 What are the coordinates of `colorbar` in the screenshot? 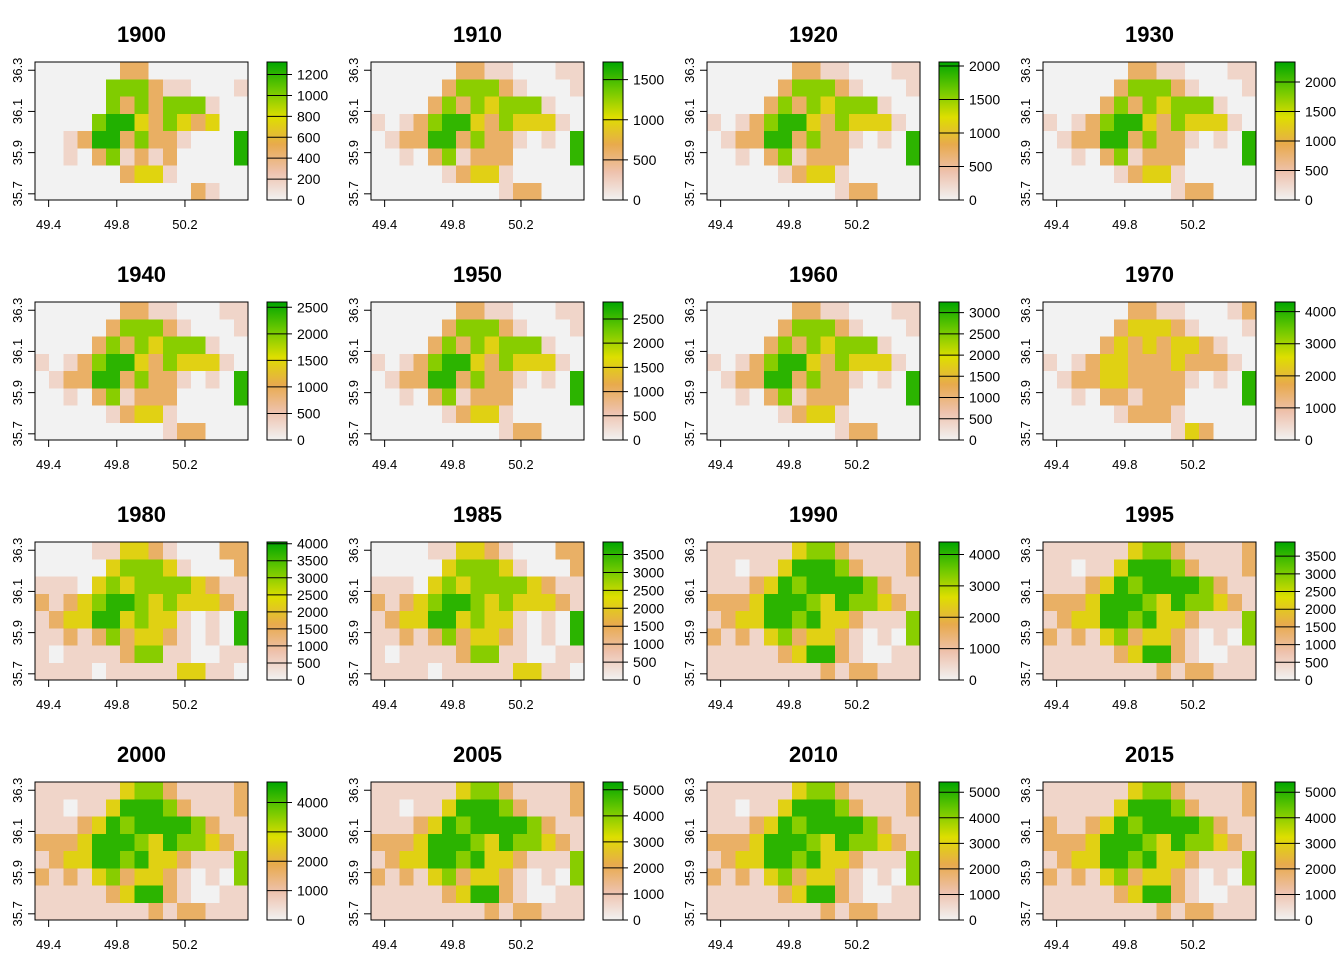 It's located at (613, 851).